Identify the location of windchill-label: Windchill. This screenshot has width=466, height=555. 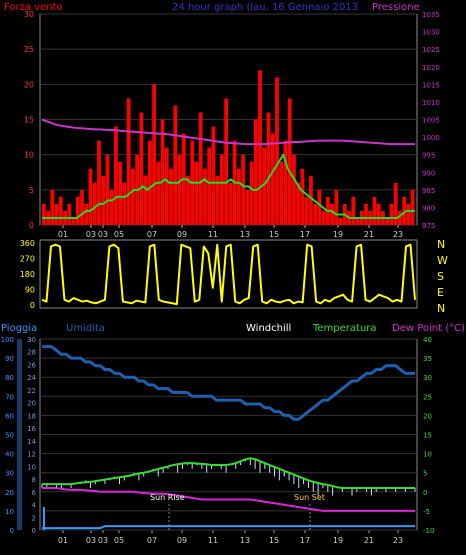
(268, 328).